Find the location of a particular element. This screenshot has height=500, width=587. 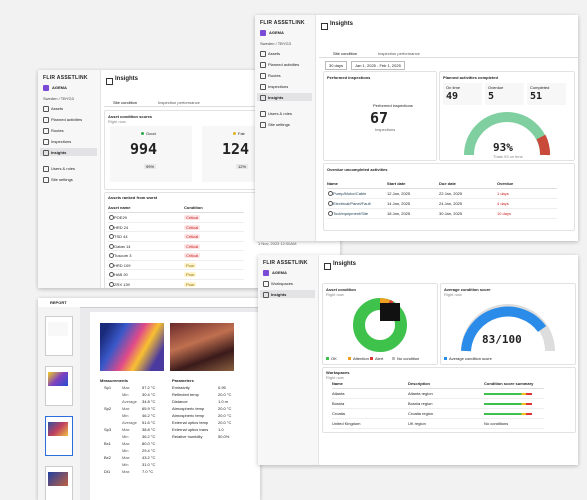

parameter-name: Distance is located at coordinates (180, 401).